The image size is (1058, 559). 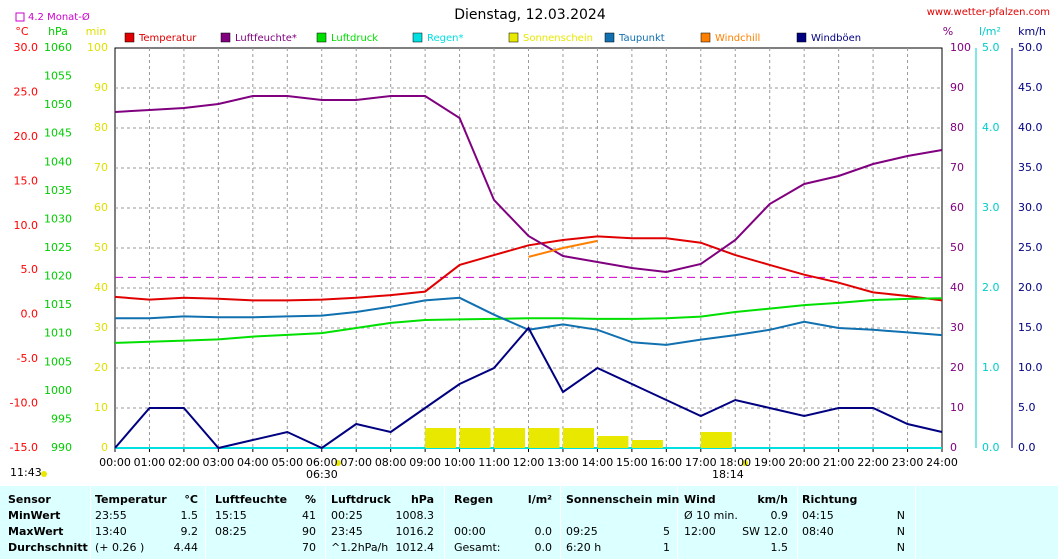 I want to click on y-tick-label: 40, so click(x=101, y=287).